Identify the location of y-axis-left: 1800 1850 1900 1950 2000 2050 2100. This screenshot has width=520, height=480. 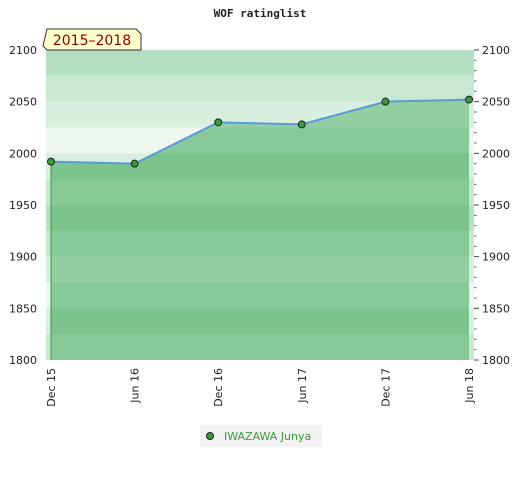
(23, 205).